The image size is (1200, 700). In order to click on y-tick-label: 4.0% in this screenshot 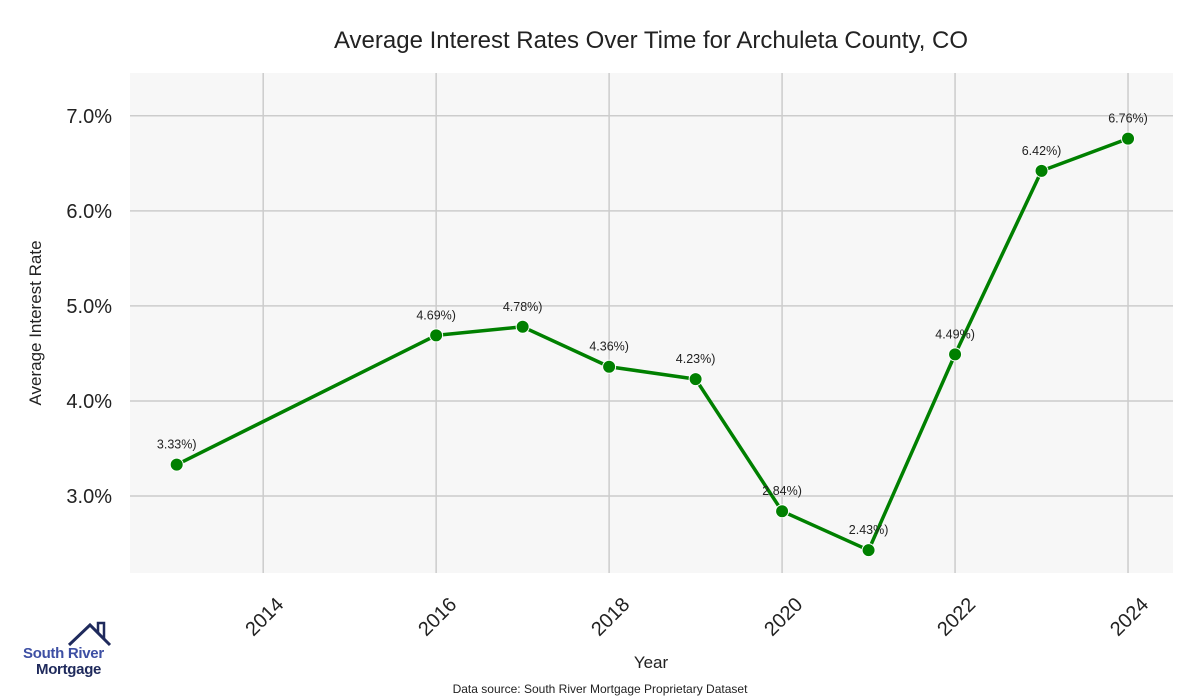, I will do `click(89, 402)`.